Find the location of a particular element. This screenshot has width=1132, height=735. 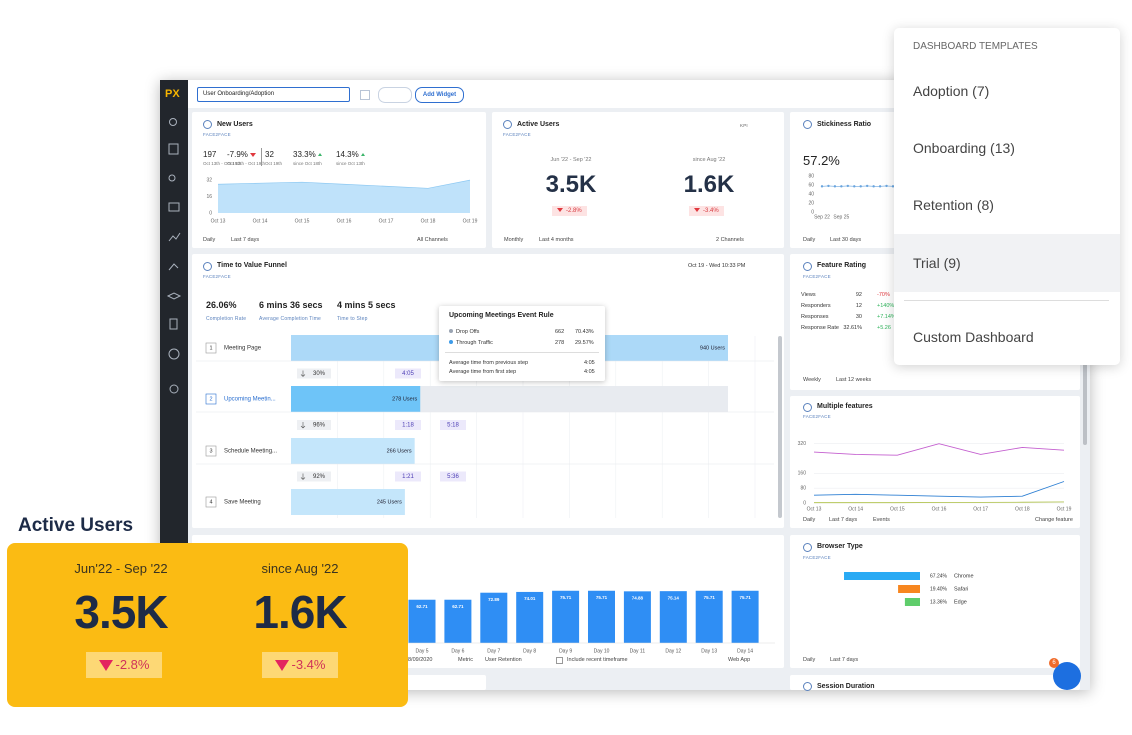

y-tick-label: 160 is located at coordinates (802, 474).